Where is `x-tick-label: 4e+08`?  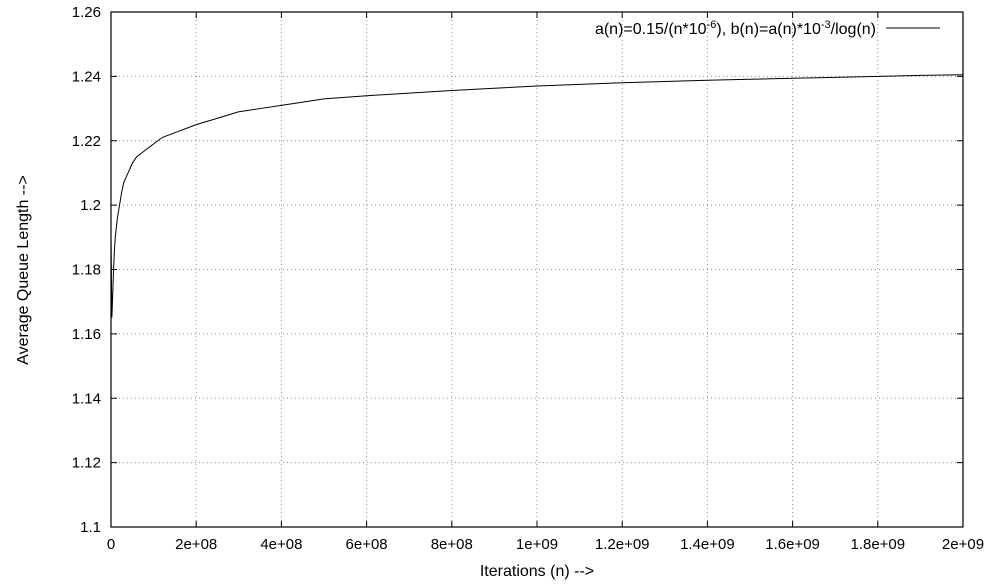 x-tick-label: 4e+08 is located at coordinates (281, 544).